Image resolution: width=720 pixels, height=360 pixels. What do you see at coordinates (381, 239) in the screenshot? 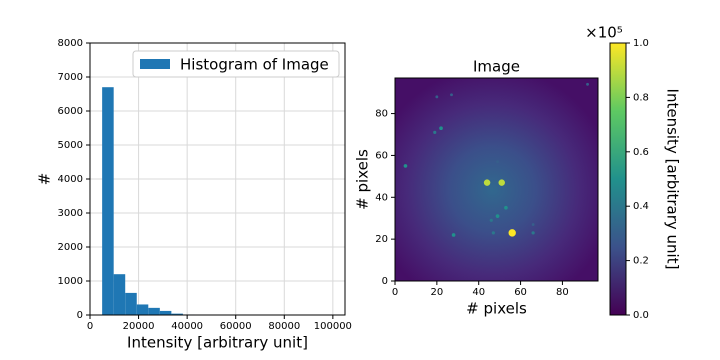
I see `y-tick-label: 20` at bounding box center [381, 239].